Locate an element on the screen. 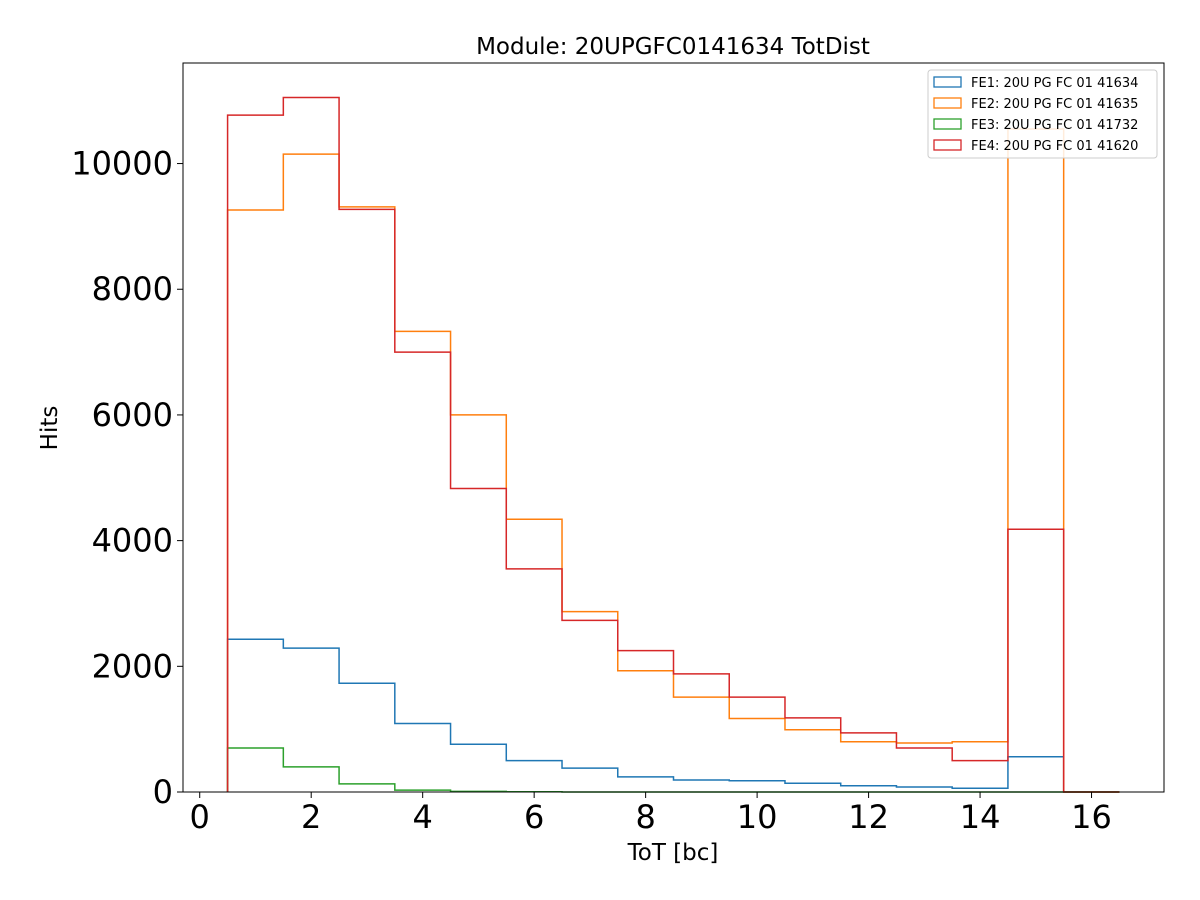 This screenshot has height=900, width=1200. legend-entry-fe3: FE3: 20U PG FC 01 41732 is located at coordinates (1054, 125).